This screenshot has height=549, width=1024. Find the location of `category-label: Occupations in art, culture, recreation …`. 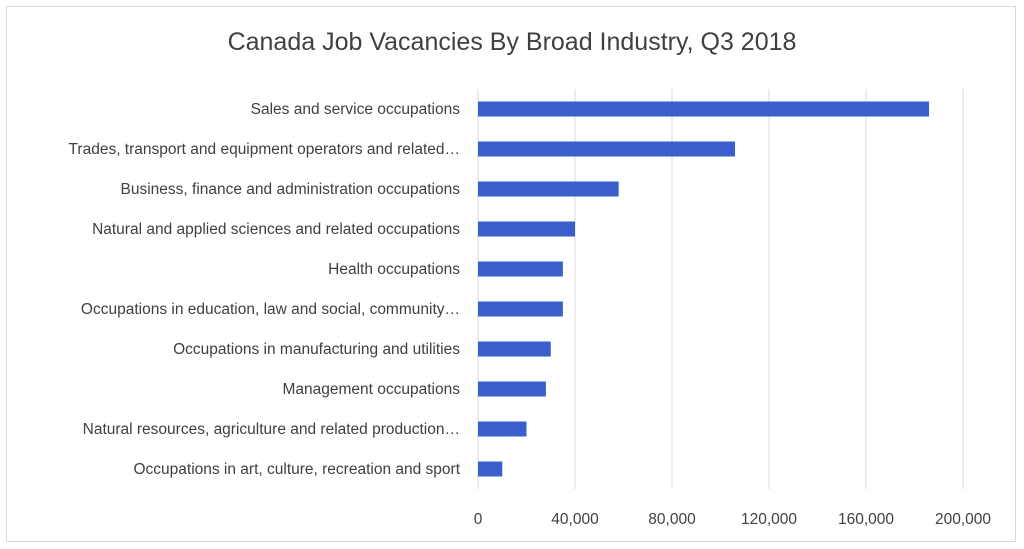

category-label: Occupations in art, culture, recreation … is located at coordinates (296, 469).